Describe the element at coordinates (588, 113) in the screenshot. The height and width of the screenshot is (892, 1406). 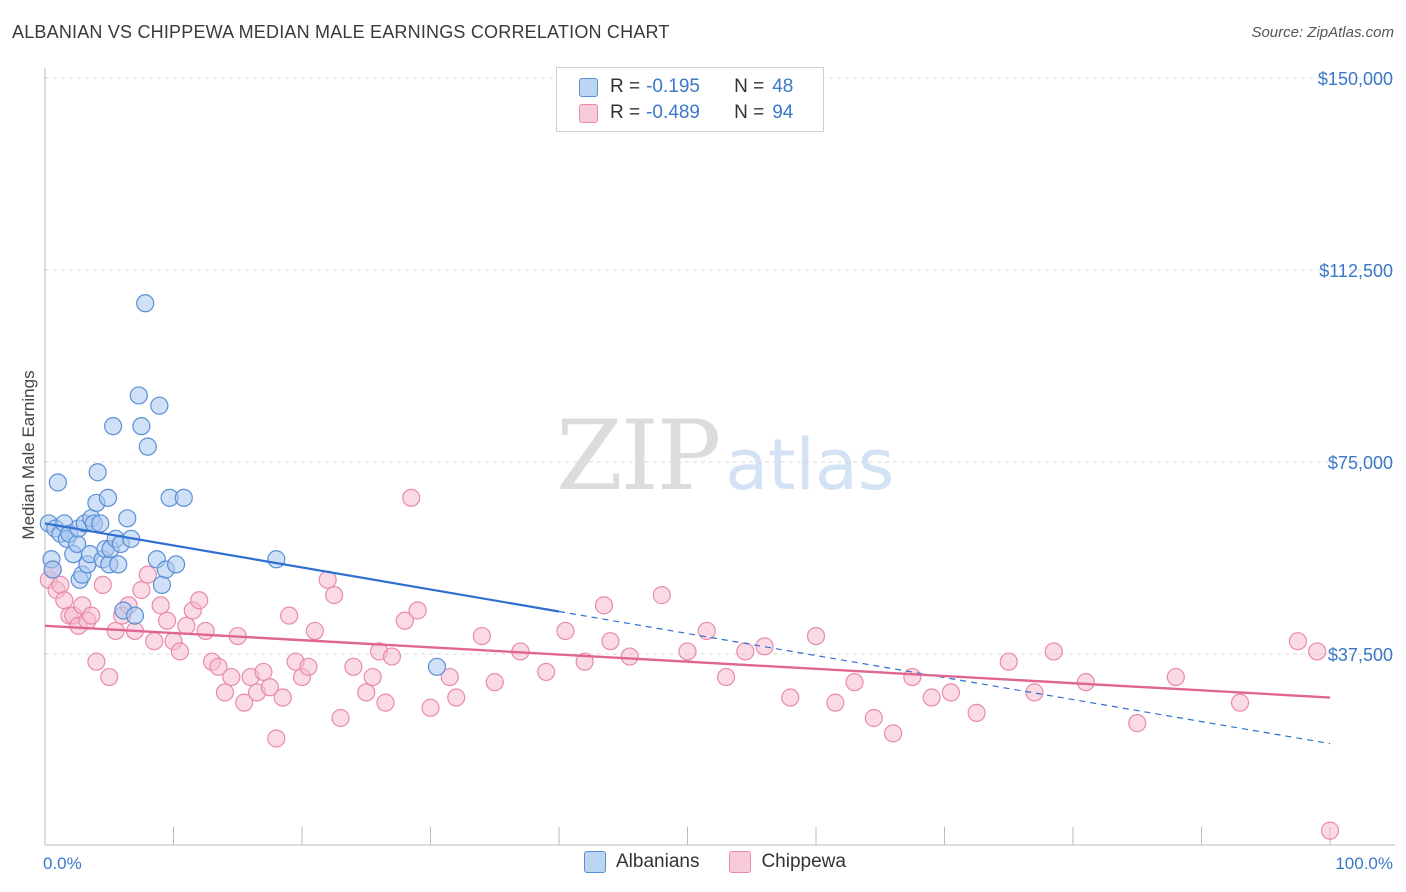
I see `chippewa-swatch` at that location.